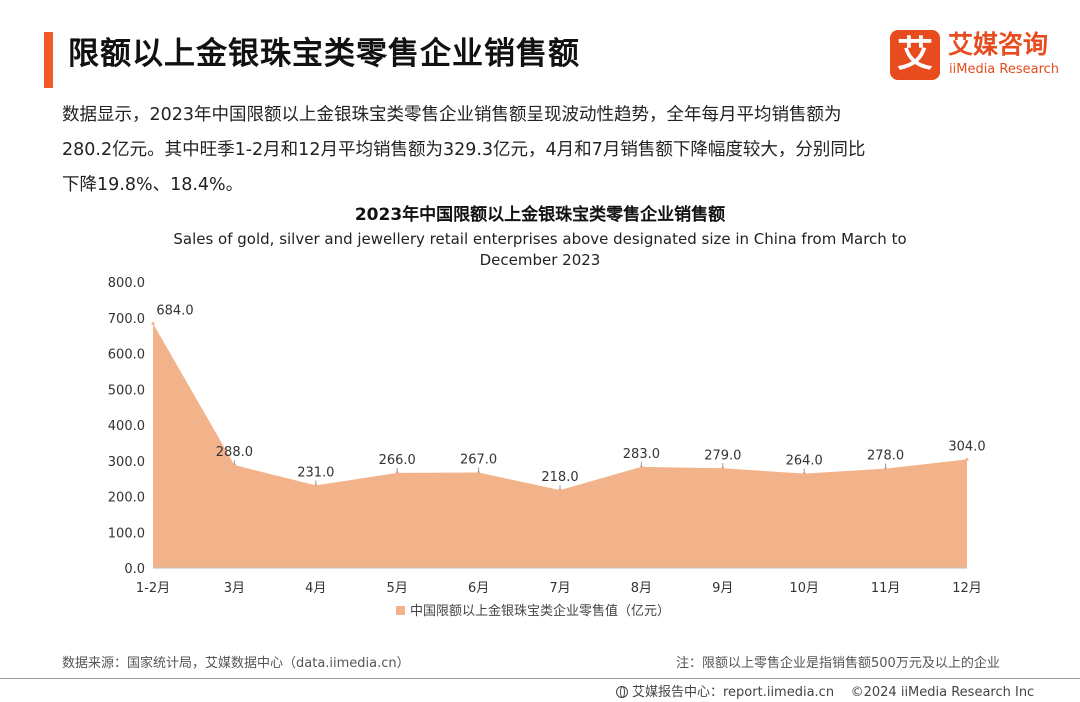 The image size is (1080, 702). I want to click on data-label: 283.0, so click(641, 454).